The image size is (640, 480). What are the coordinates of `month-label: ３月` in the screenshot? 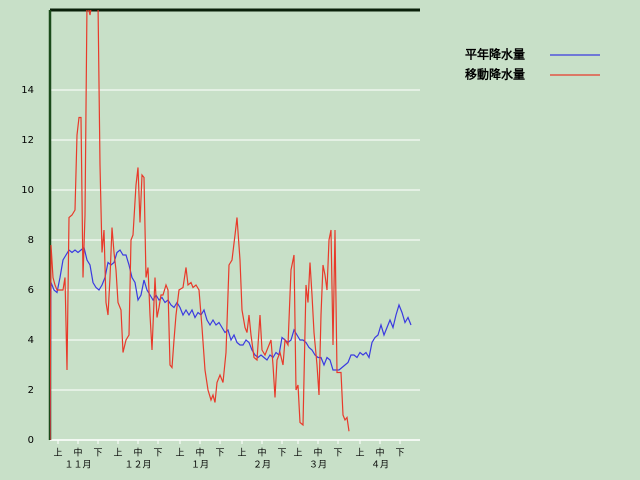 It's located at (318, 465).